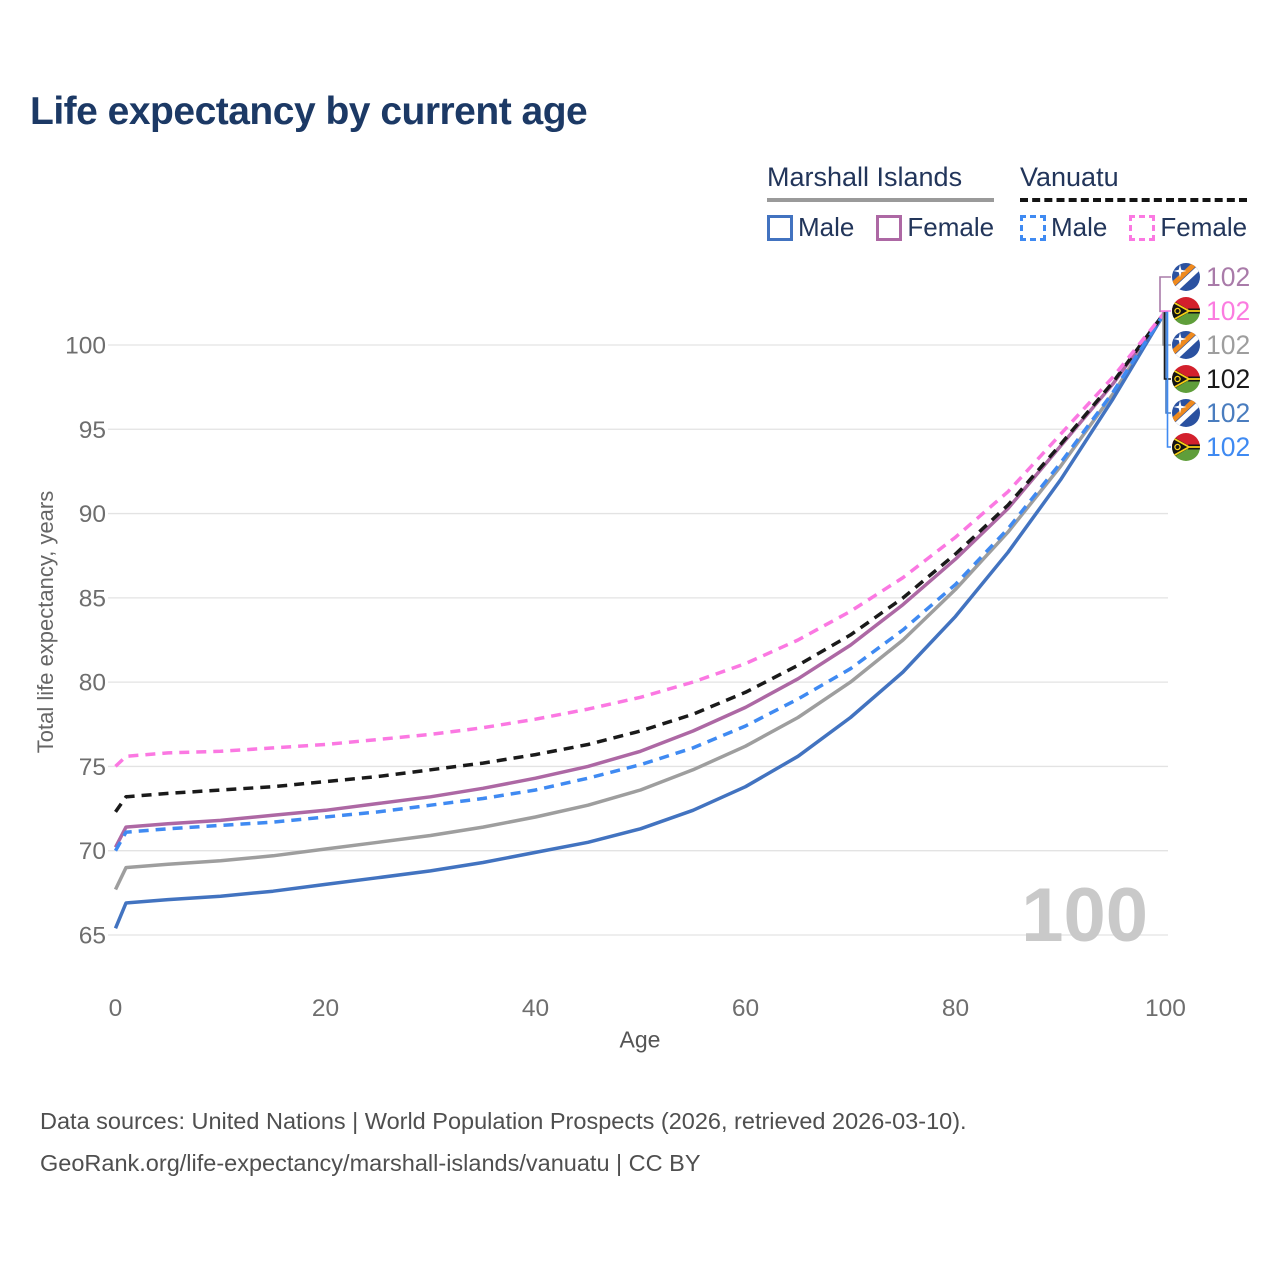 This screenshot has height=1280, width=1280. What do you see at coordinates (92, 598) in the screenshot?
I see `y-tick-85: 85` at bounding box center [92, 598].